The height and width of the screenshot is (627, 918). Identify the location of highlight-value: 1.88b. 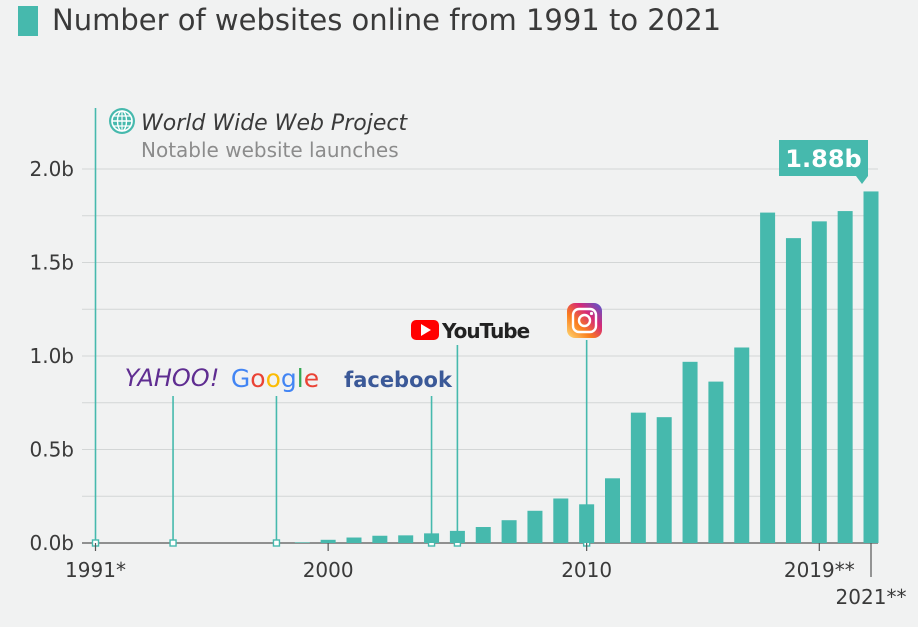
(823, 159).